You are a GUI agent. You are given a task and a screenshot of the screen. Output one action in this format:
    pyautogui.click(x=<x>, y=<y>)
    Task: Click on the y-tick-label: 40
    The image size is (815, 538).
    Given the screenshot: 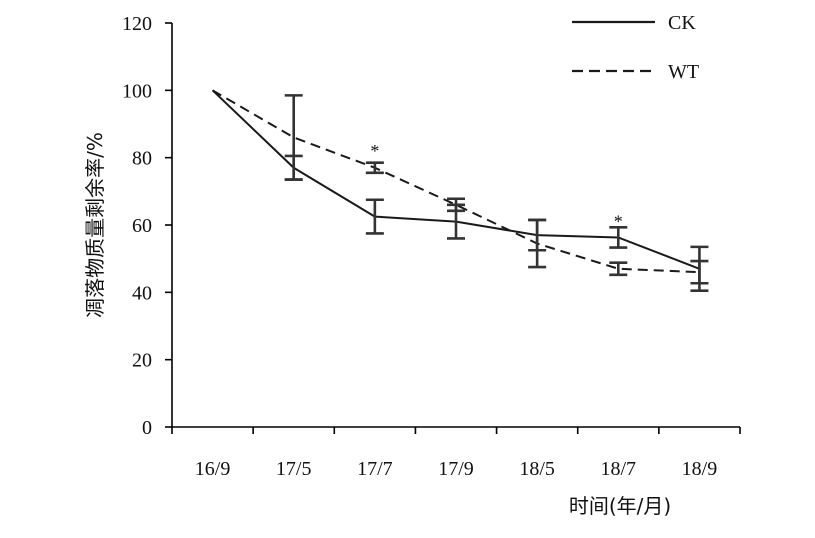 What is the action you would take?
    pyautogui.click(x=142, y=293)
    